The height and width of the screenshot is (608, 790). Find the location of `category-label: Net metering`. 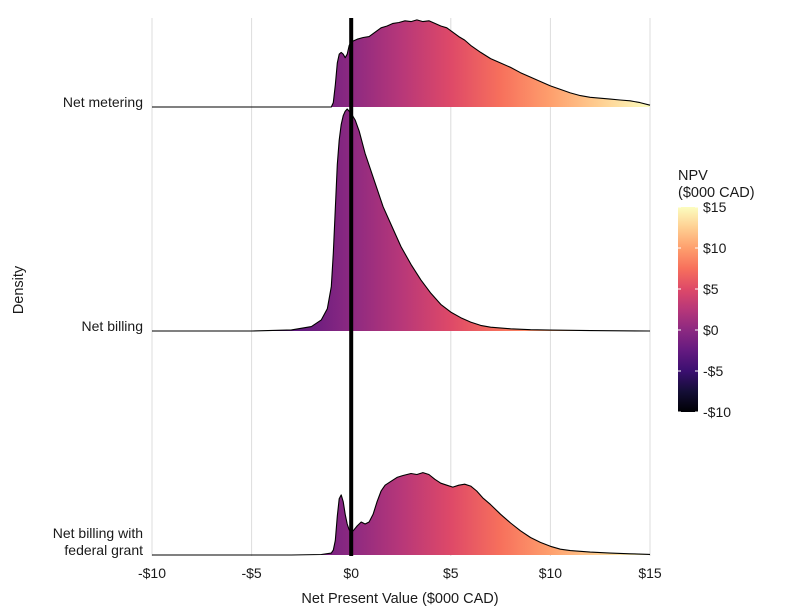

category-label: Net metering is located at coordinates (103, 102).